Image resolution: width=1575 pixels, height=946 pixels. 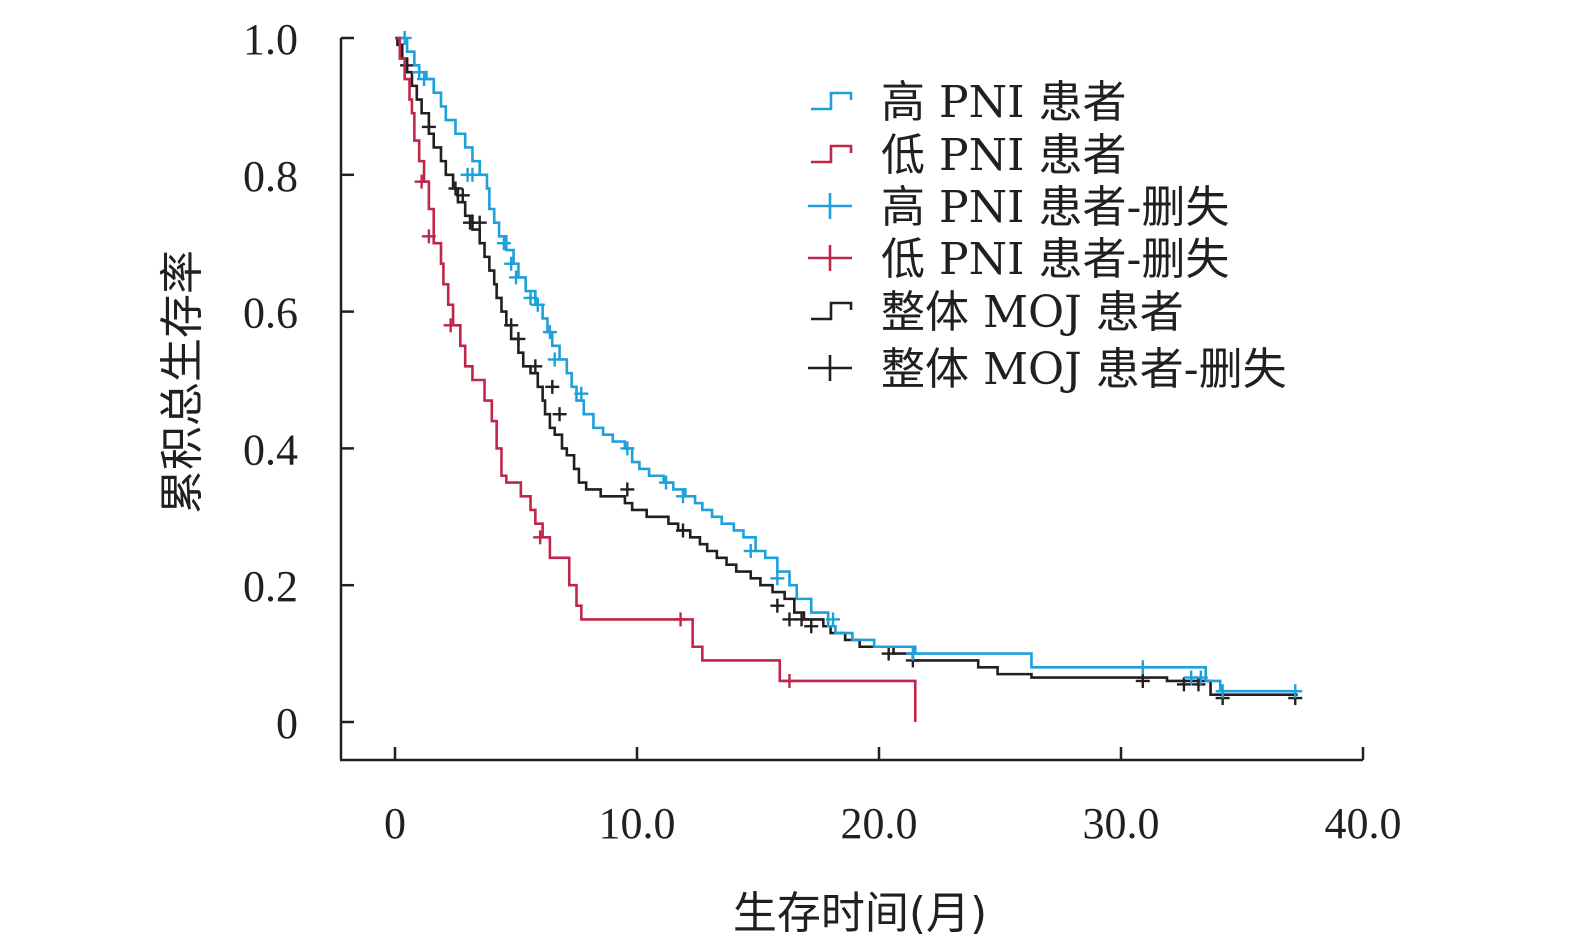 What do you see at coordinates (637, 823) in the screenshot?
I see `x-tick-label: 10.0` at bounding box center [637, 823].